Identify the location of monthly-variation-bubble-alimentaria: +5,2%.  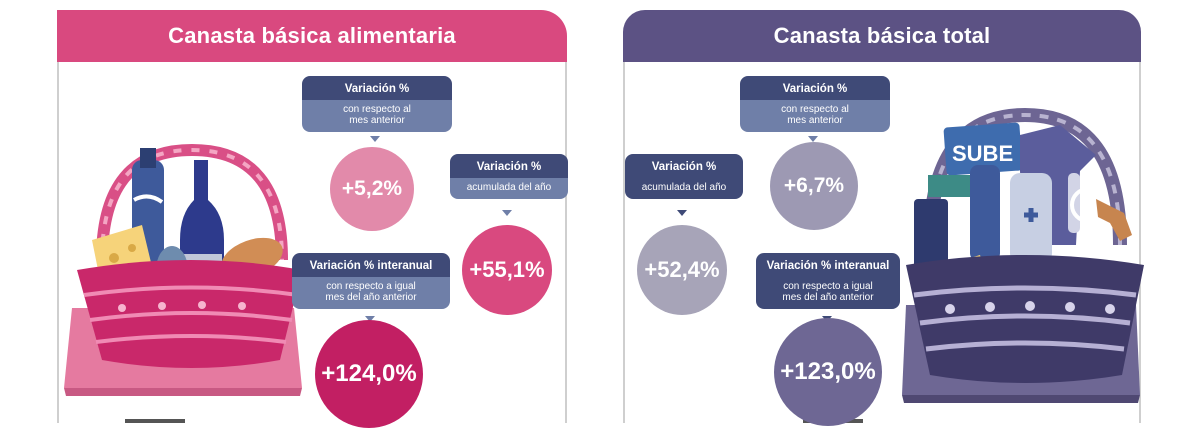
(372, 189).